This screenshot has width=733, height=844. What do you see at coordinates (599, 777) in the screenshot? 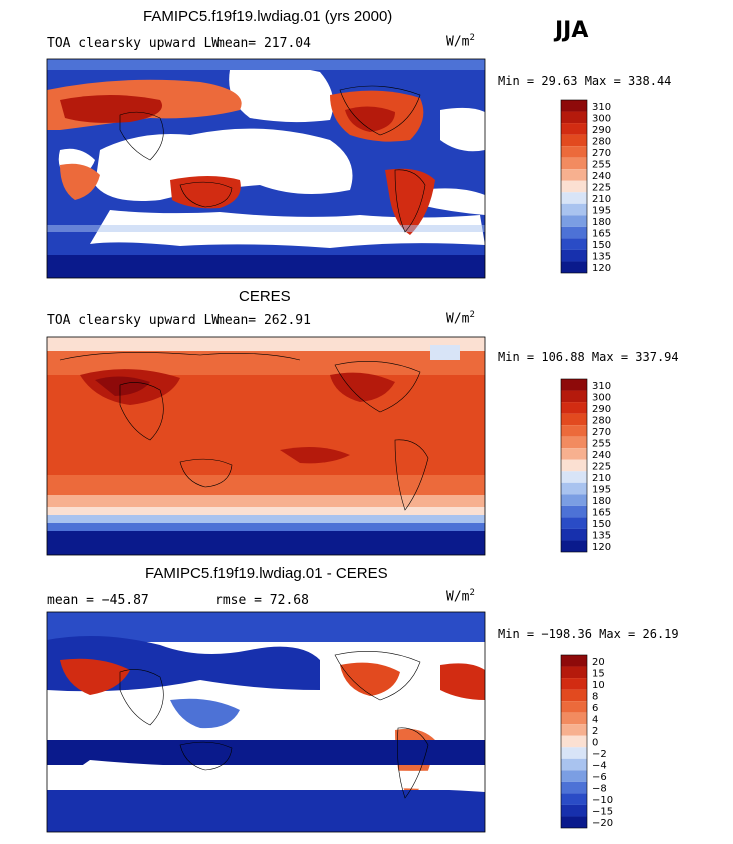
I see `colorbar-label: −6` at bounding box center [599, 777].